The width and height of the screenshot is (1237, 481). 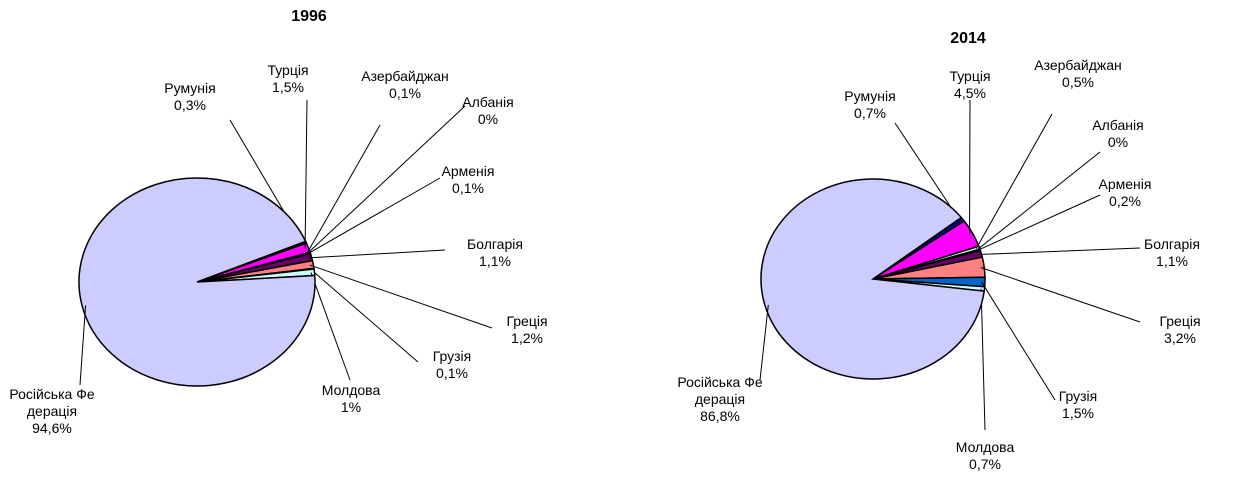 I want to click on slice-value: 0,2%, so click(x=1125, y=201).